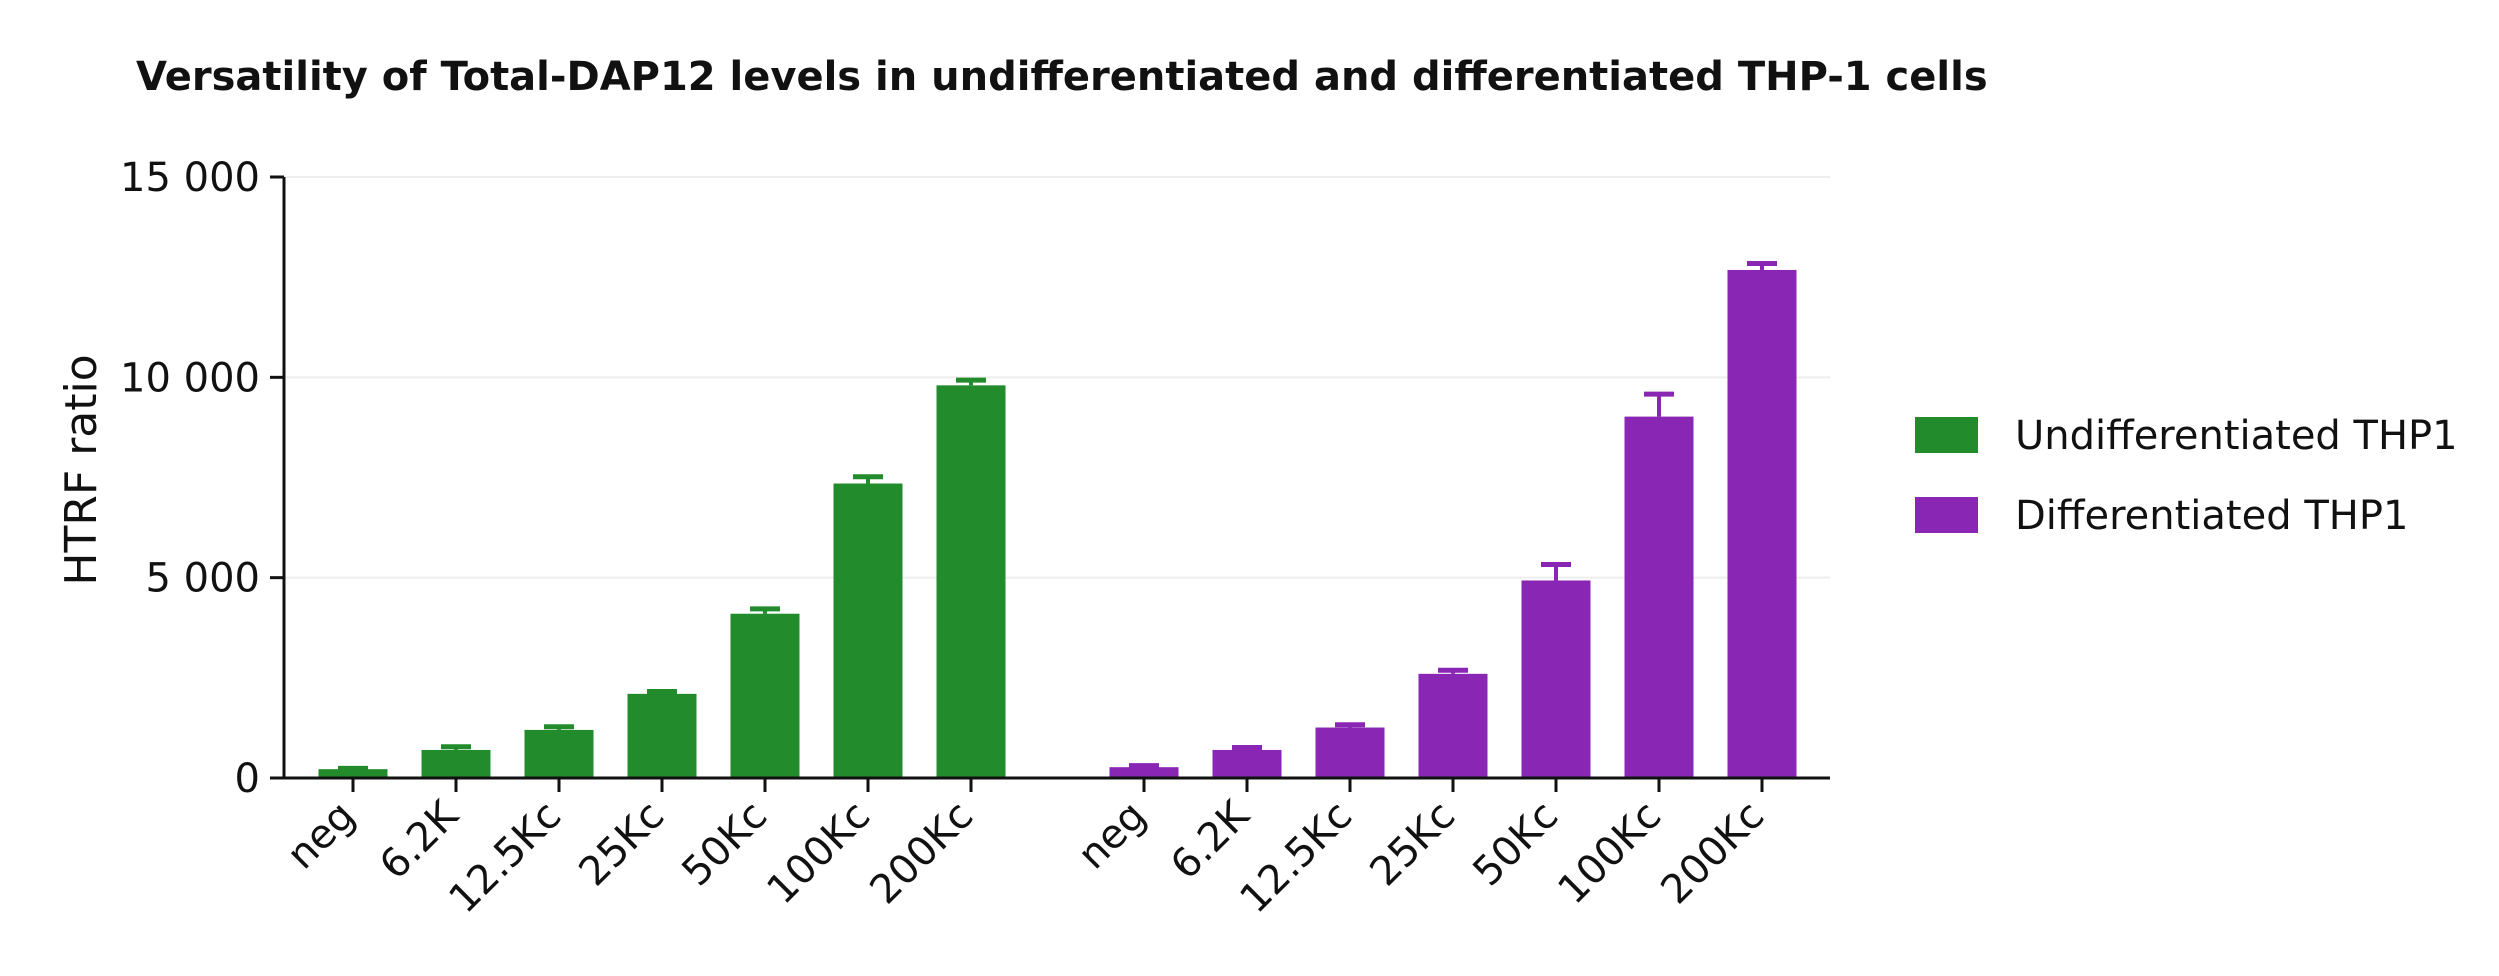 The image size is (2499, 976). What do you see at coordinates (2211, 516) in the screenshot?
I see `legend-label: Differentiated THP1` at bounding box center [2211, 516].